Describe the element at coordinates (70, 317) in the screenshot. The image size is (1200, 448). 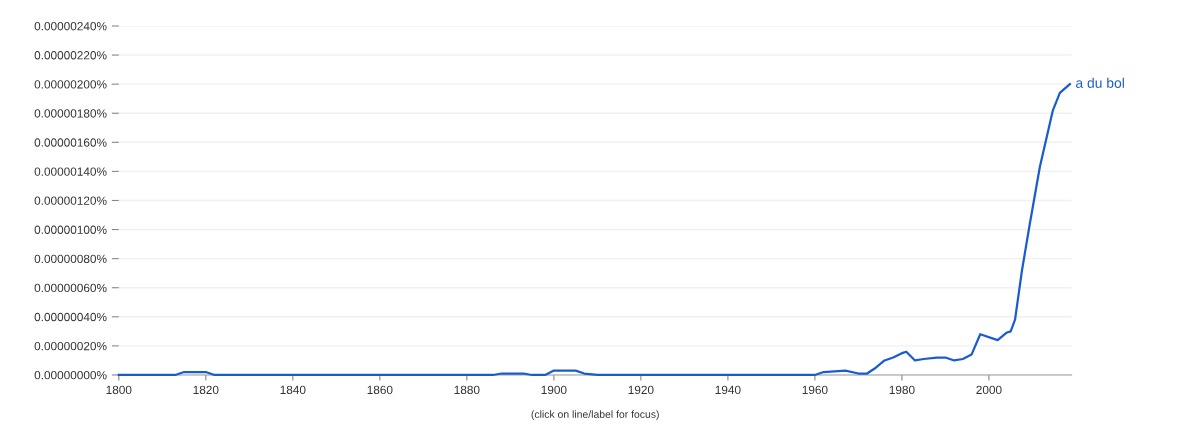
I see `y-tick-label: 0.00000040%` at that location.